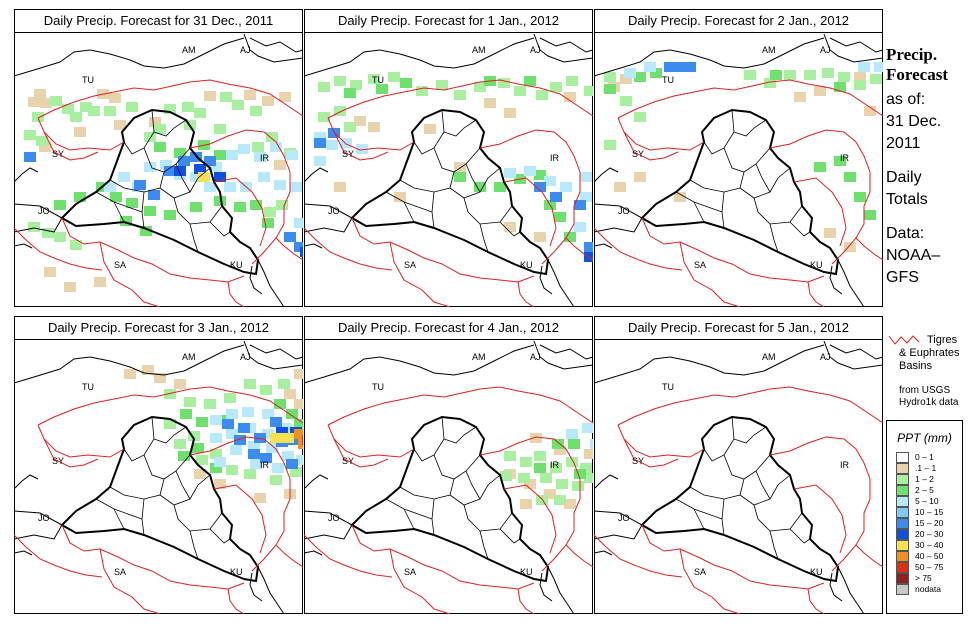  I want to click on basin-legend-line-4: from USGS, so click(925, 390).